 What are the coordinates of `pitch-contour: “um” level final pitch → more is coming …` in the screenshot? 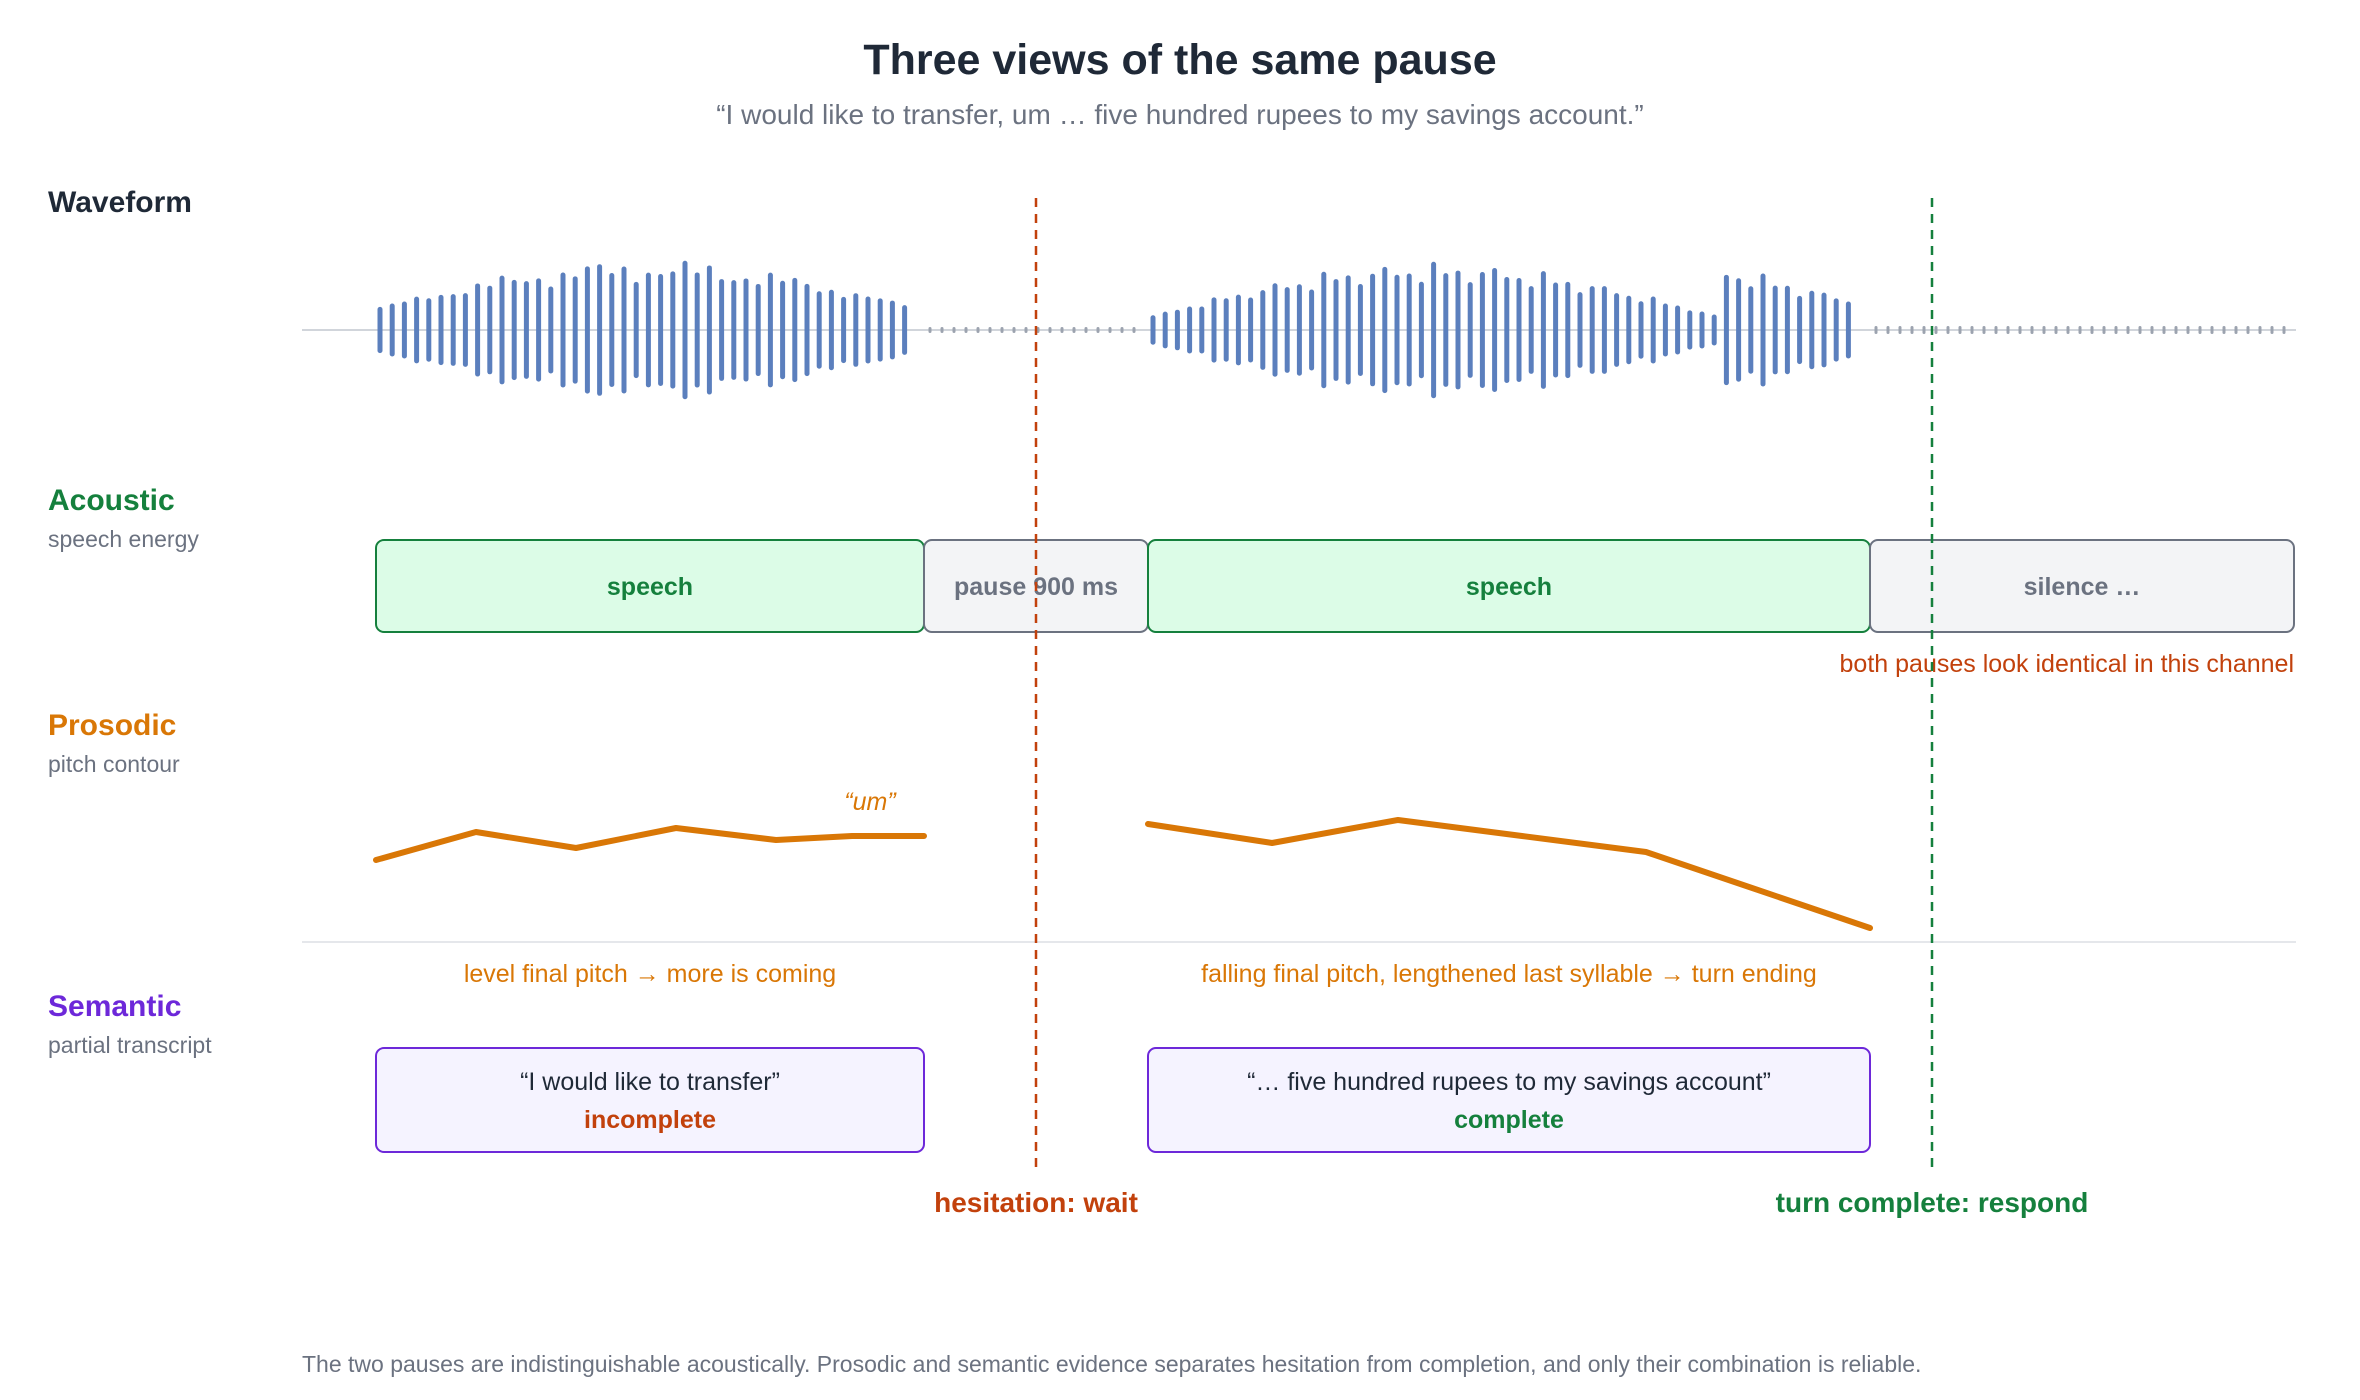 It's located at (1299, 888).